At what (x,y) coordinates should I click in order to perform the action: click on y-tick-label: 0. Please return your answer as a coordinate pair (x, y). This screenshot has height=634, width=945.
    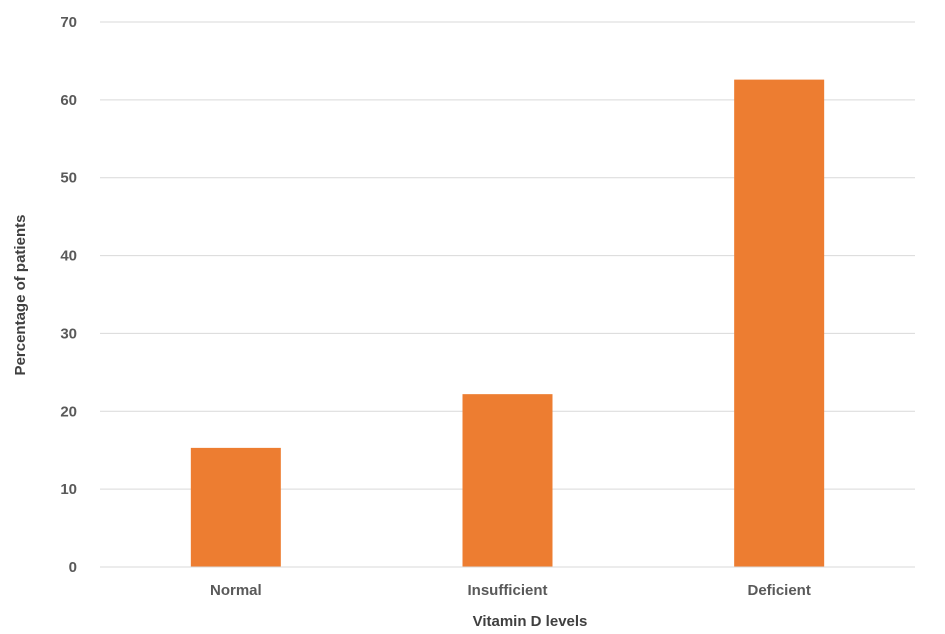
    Looking at the image, I should click on (73, 567).